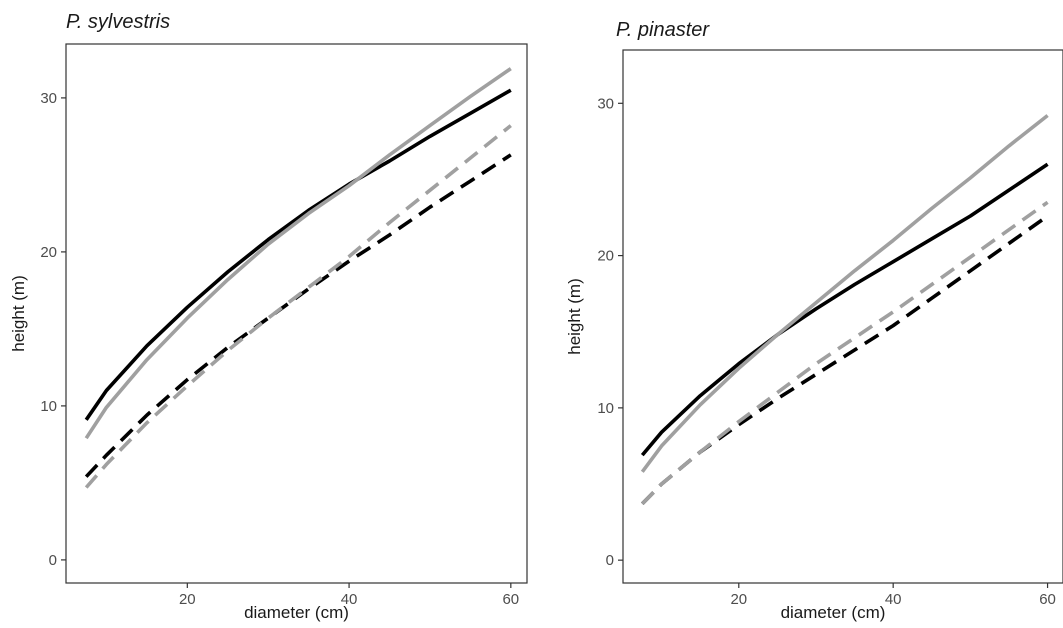 The width and height of the screenshot is (1063, 628). I want to click on panel-title: P. sylvestris, so click(118, 22).